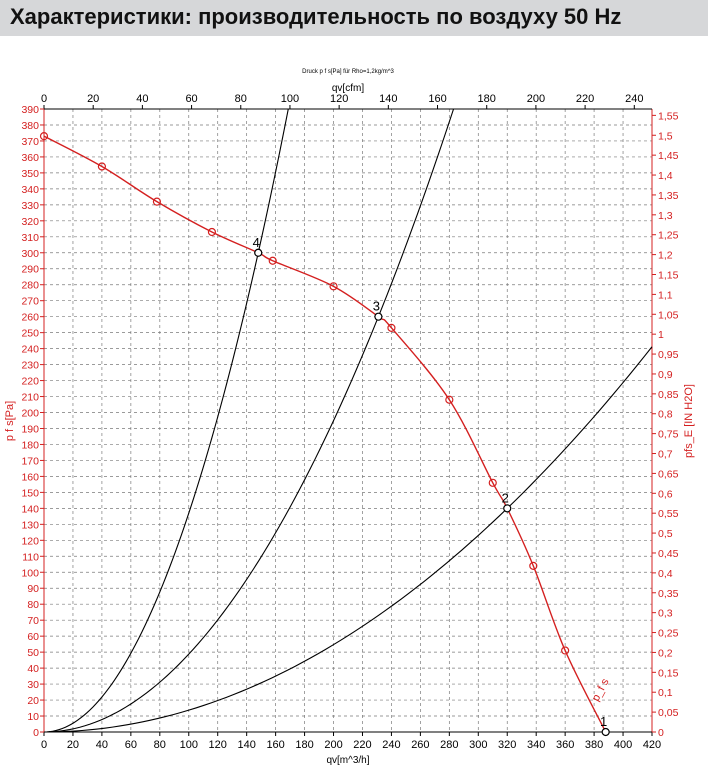 The height and width of the screenshot is (772, 708). Describe the element at coordinates (668, 275) in the screenshot. I see `y2-tick-label: 1,15` at that location.